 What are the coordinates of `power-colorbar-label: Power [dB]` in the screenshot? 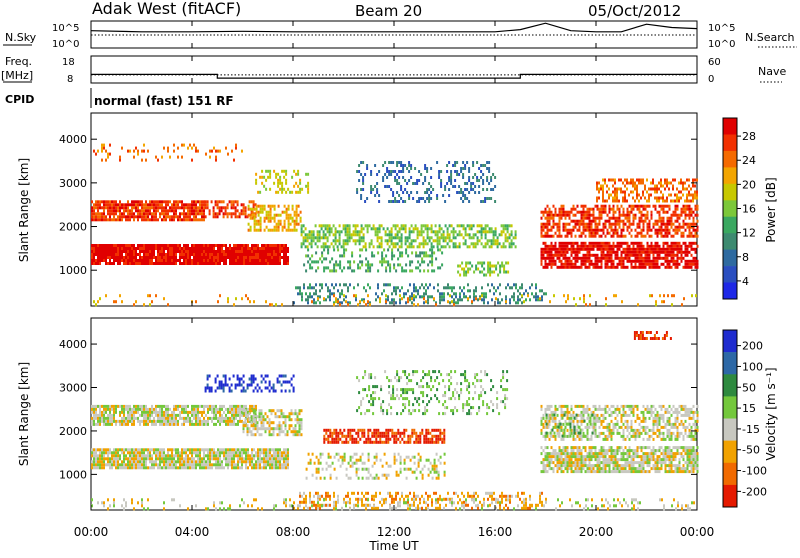 It's located at (771, 209).